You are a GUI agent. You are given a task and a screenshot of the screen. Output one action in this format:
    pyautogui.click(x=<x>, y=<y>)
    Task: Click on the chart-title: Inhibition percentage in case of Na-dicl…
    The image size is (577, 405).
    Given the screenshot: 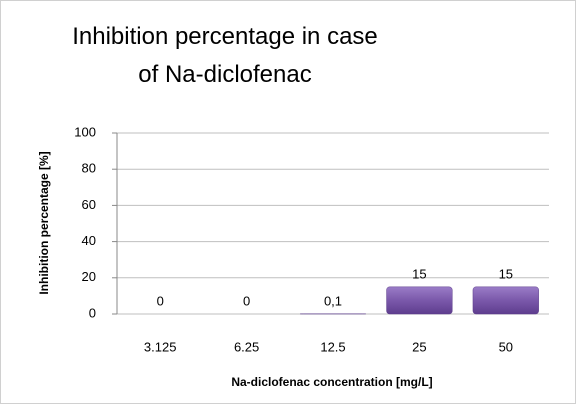 What is the action you would take?
    pyautogui.click(x=225, y=55)
    